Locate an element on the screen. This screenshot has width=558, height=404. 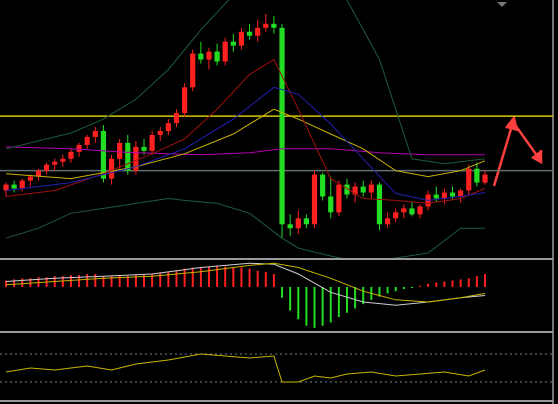
forecast-arrow is located at coordinates (517, 151).